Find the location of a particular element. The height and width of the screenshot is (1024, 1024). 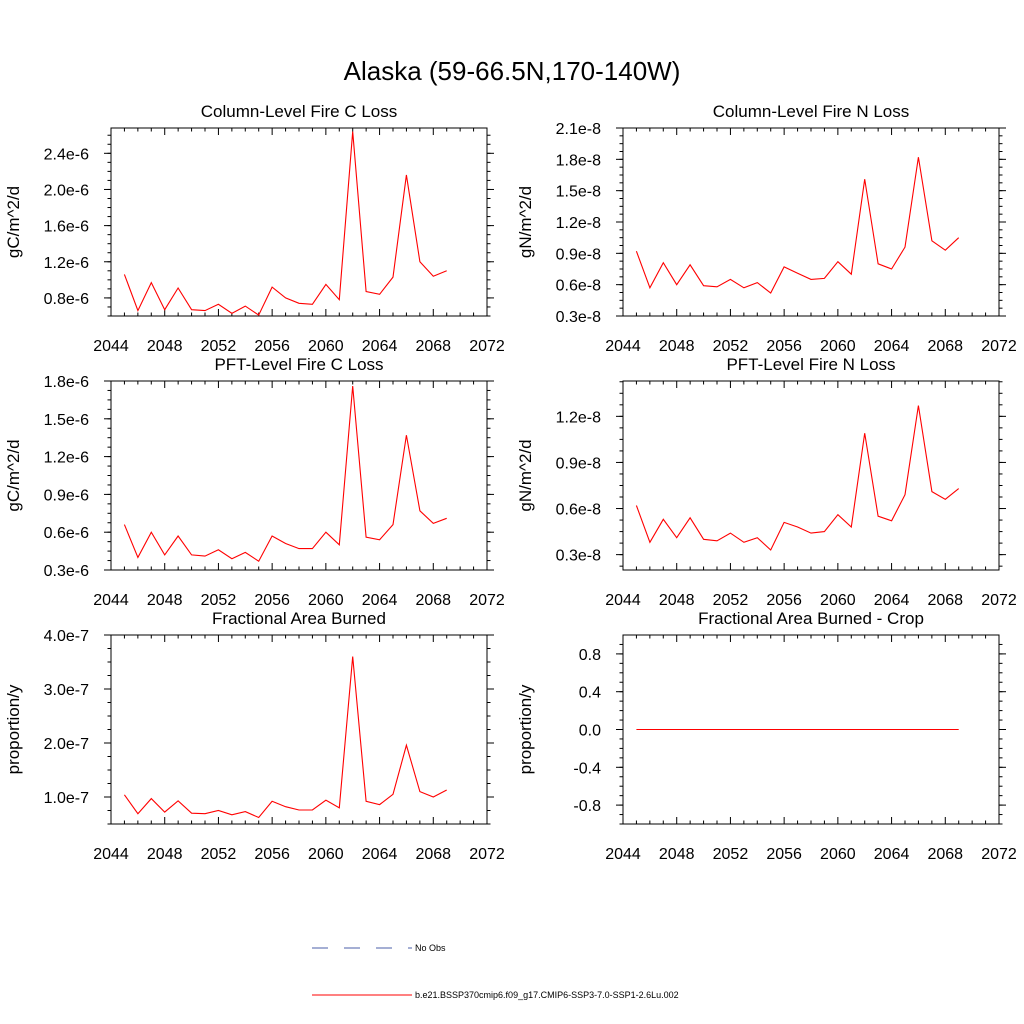

y-tick-label: -0.4 is located at coordinates (587, 768).